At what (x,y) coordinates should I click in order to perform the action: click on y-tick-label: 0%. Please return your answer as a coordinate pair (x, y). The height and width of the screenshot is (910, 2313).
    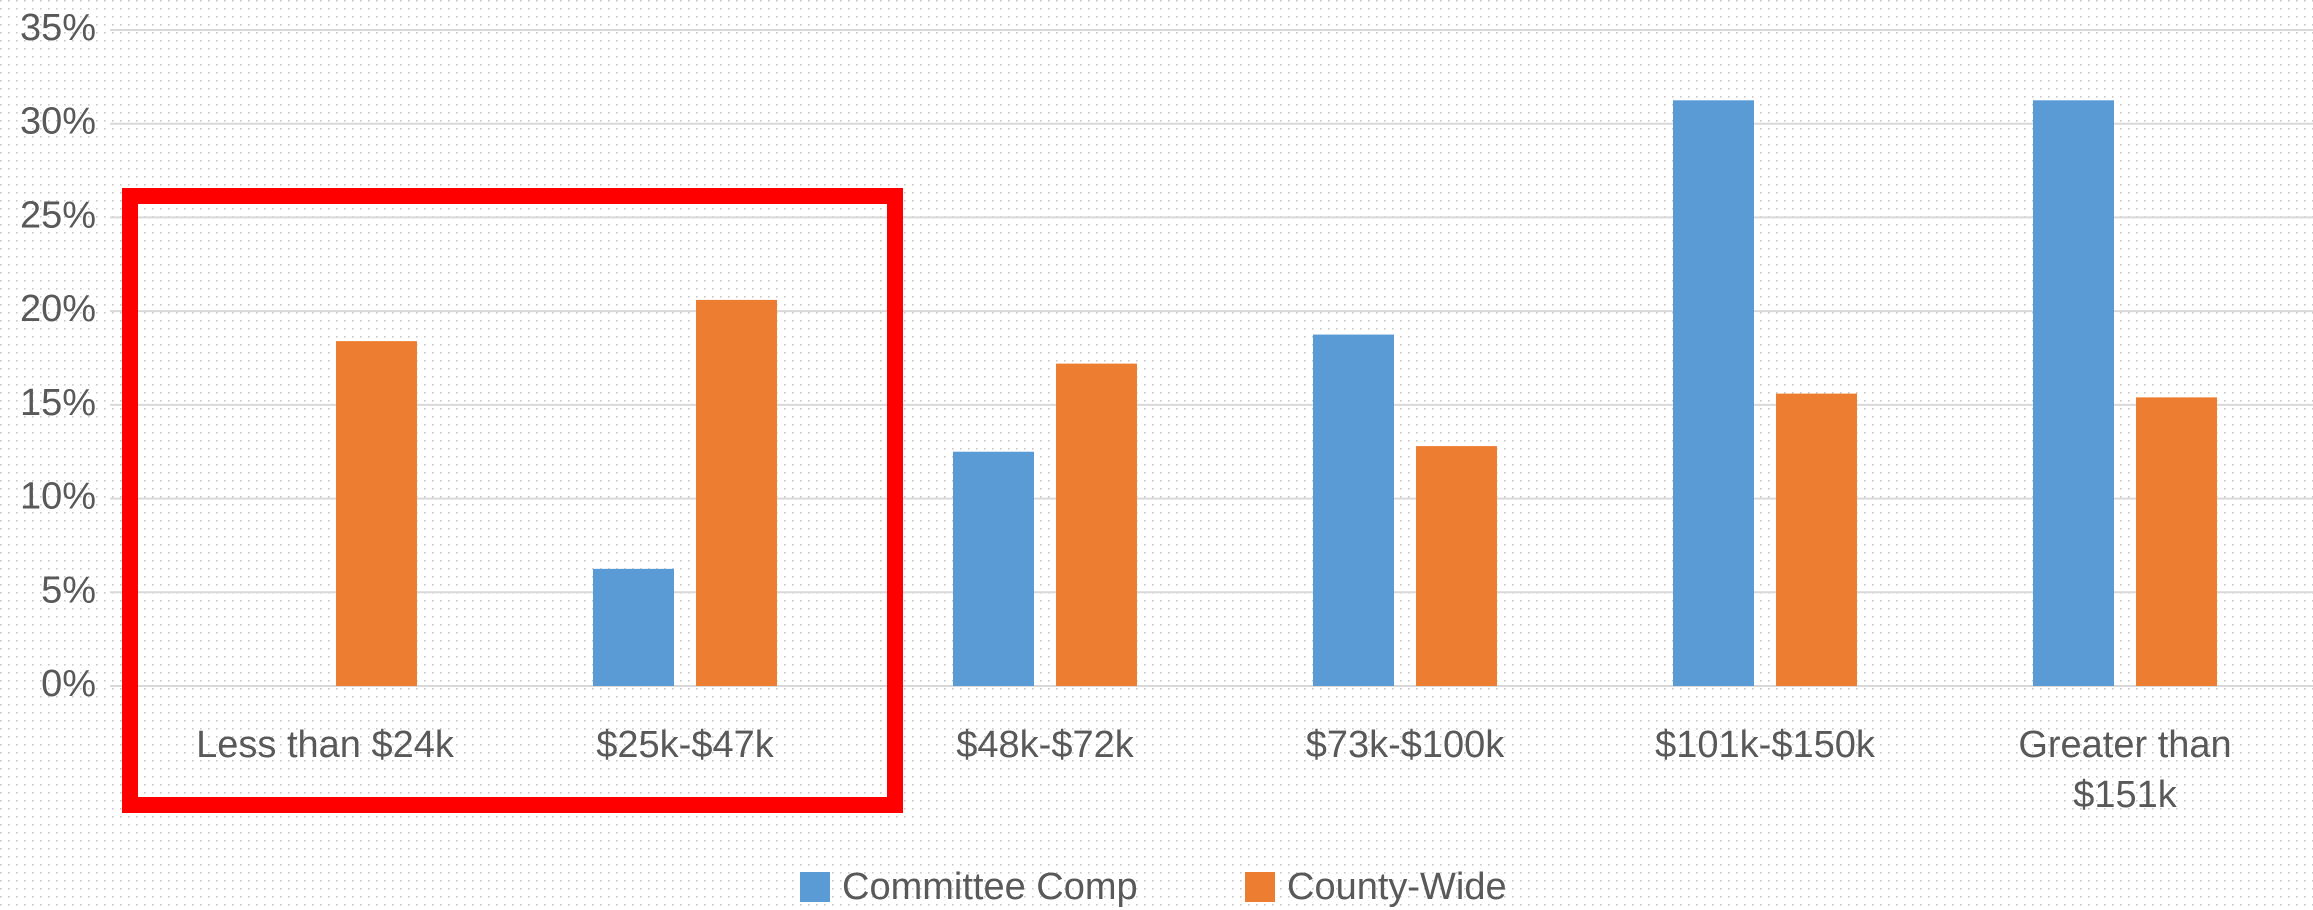
    Looking at the image, I should click on (68, 684).